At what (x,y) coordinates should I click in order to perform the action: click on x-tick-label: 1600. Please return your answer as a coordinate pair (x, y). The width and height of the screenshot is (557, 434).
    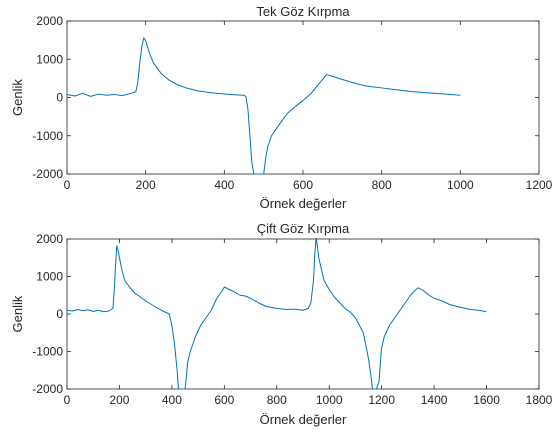
    Looking at the image, I should click on (486, 400).